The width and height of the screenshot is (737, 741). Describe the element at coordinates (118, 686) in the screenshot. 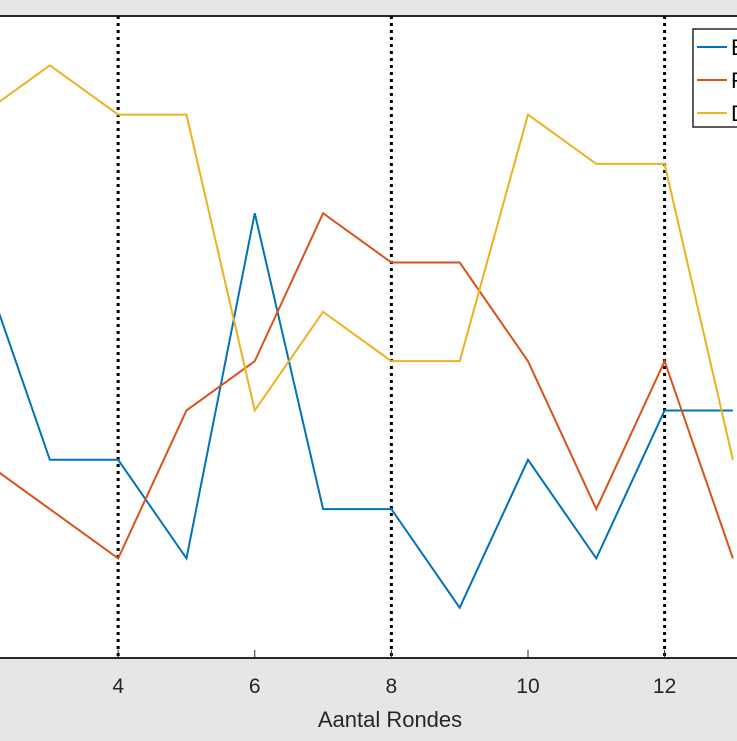

I see `x-tick-label: 4` at that location.